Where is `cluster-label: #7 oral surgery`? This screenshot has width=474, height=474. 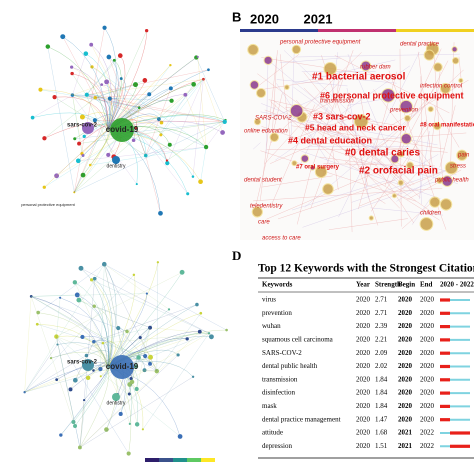
cluster-label: #7 oral surgery is located at coordinates (318, 168).